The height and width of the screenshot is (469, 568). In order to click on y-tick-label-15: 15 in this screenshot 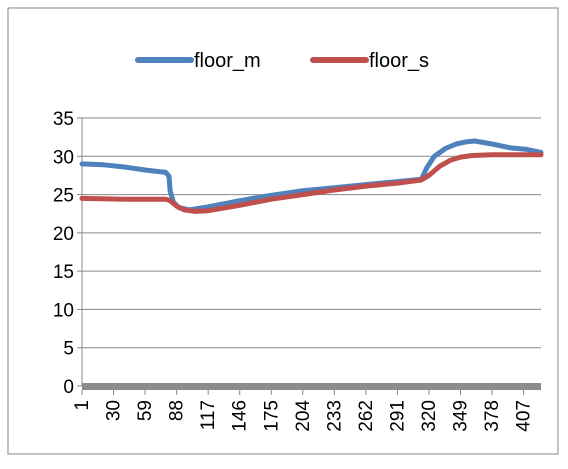, I will do `click(63, 272)`.